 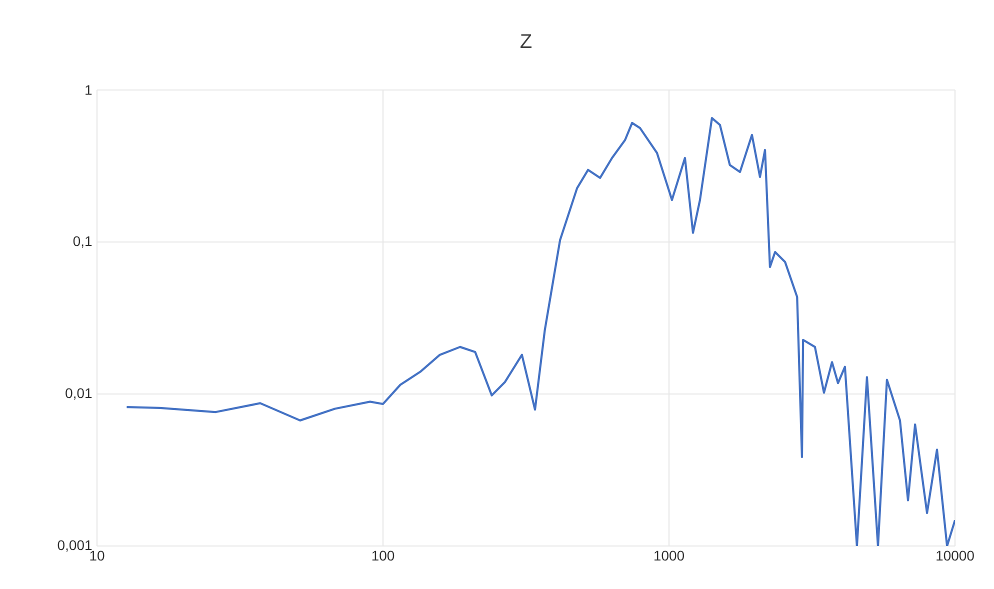 I want to click on y-tick-label: 1, so click(x=89, y=90).